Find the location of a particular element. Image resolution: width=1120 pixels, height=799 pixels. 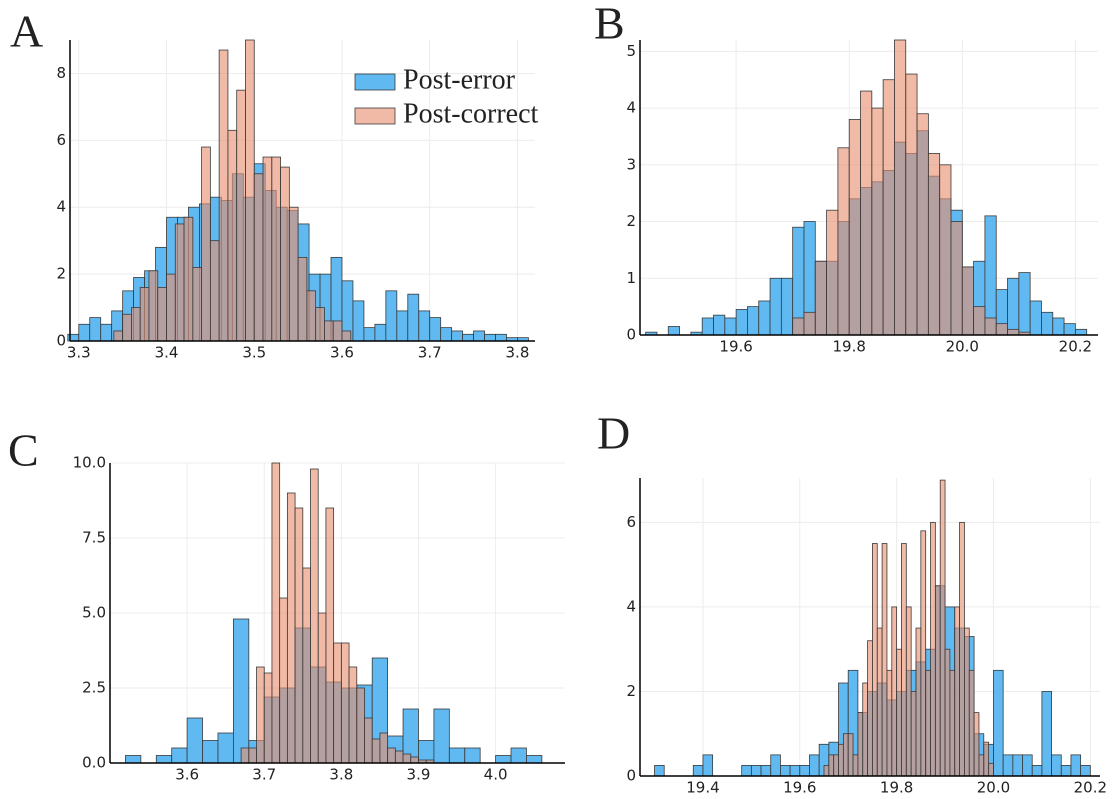

x-tick-label: 20.2 is located at coordinates (1075, 347).